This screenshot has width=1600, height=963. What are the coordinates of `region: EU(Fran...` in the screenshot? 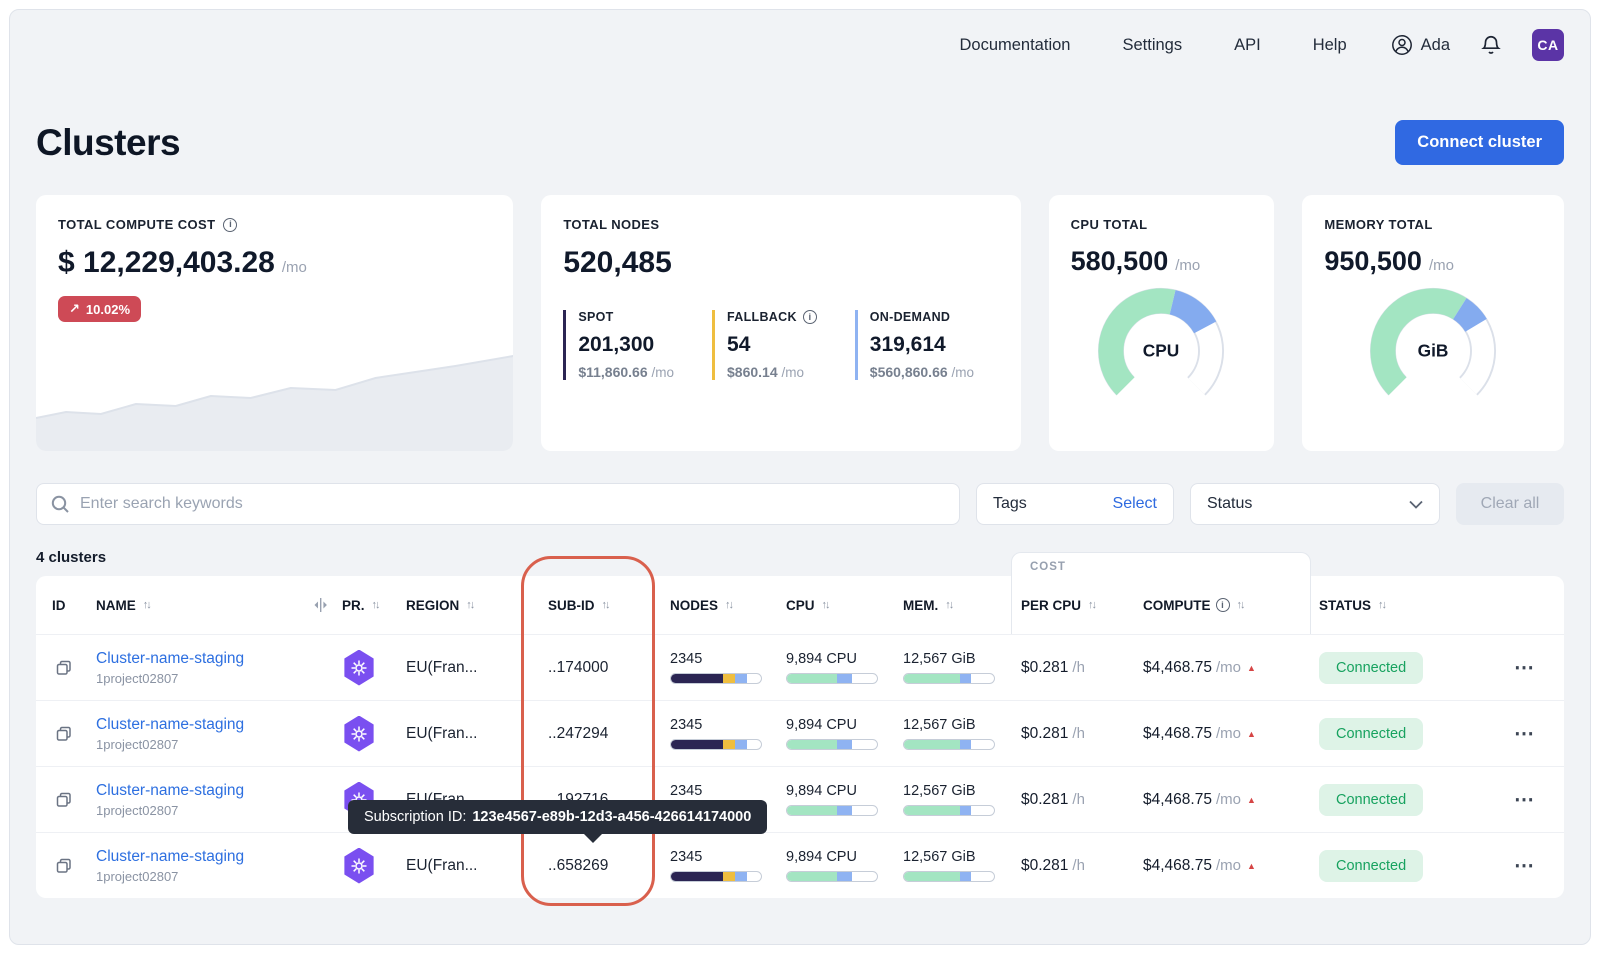 It's located at (442, 865).